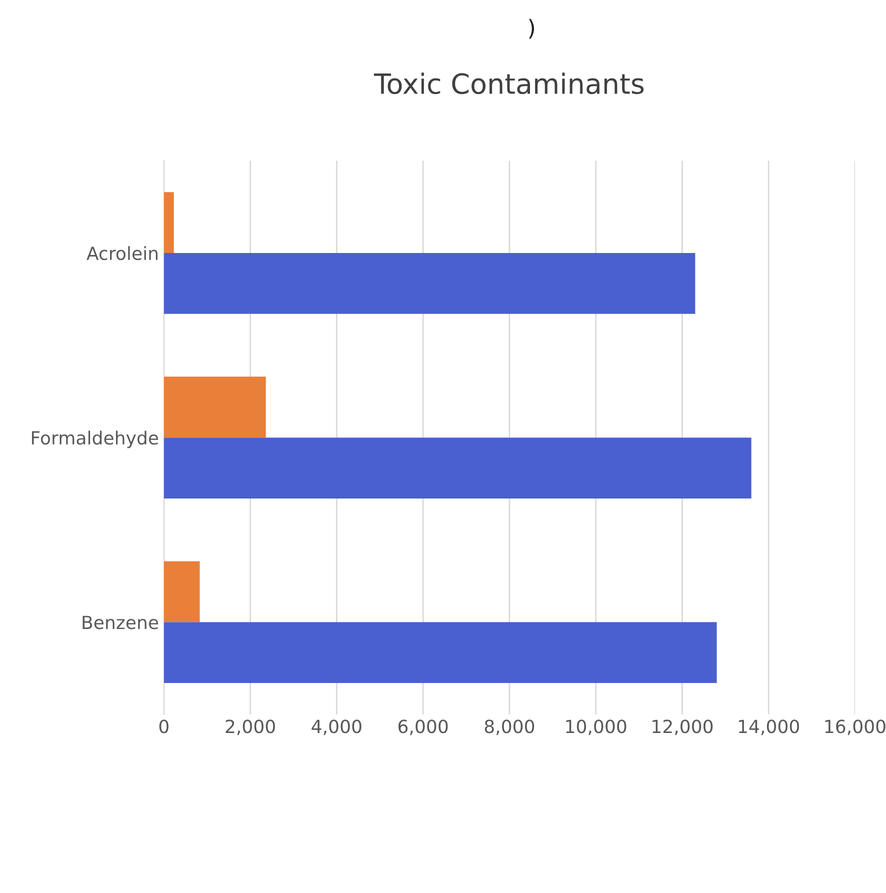 The width and height of the screenshot is (886, 893). I want to click on y-tick-label: Acrolein, so click(122, 253).